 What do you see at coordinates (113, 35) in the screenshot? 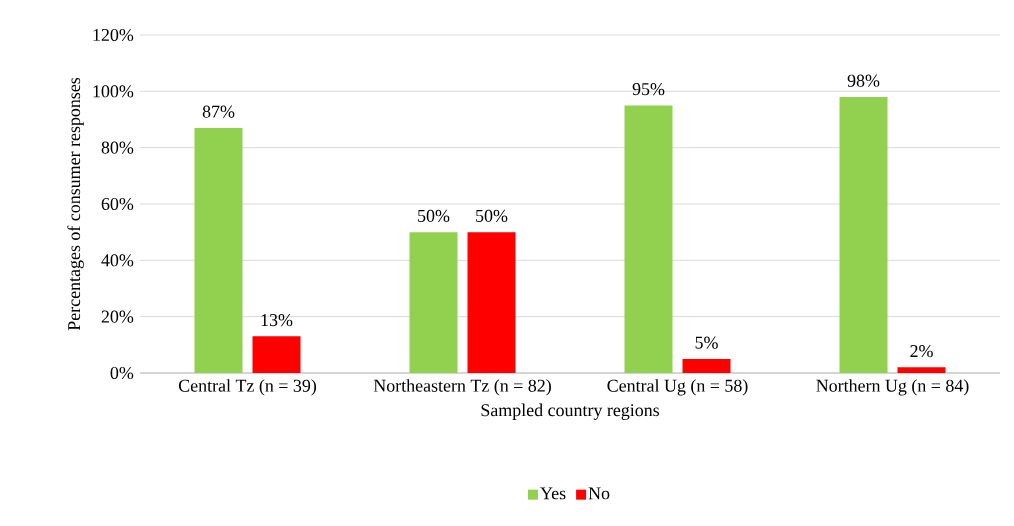
I see `y-tick-label: 120%` at bounding box center [113, 35].